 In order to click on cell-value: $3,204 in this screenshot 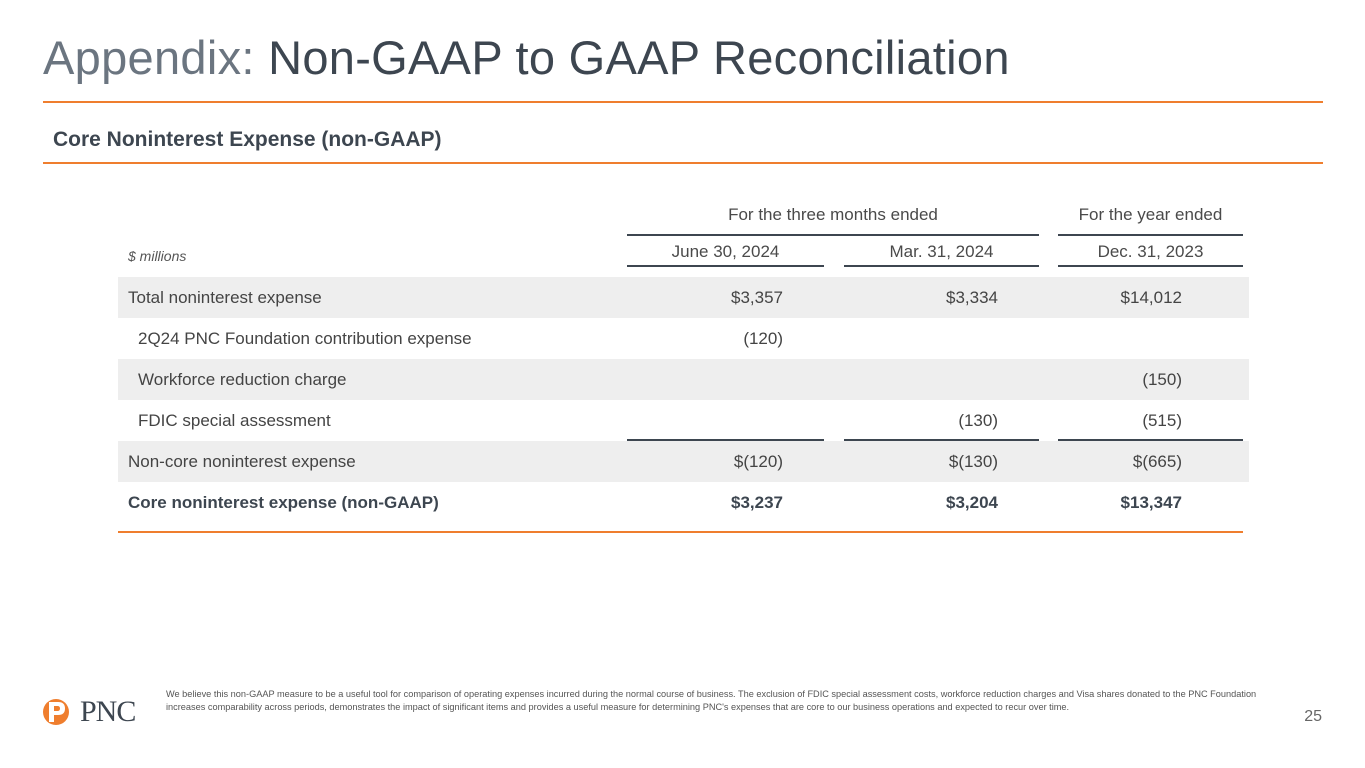, I will do `click(972, 502)`.